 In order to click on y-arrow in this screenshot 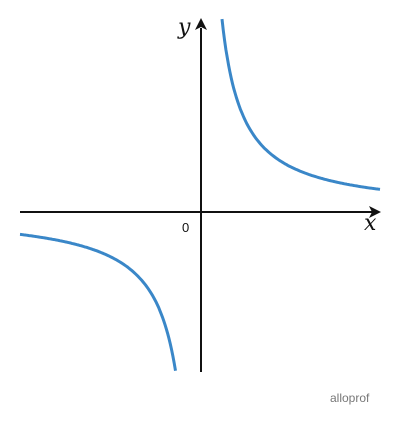, I will do `click(201, 24)`.